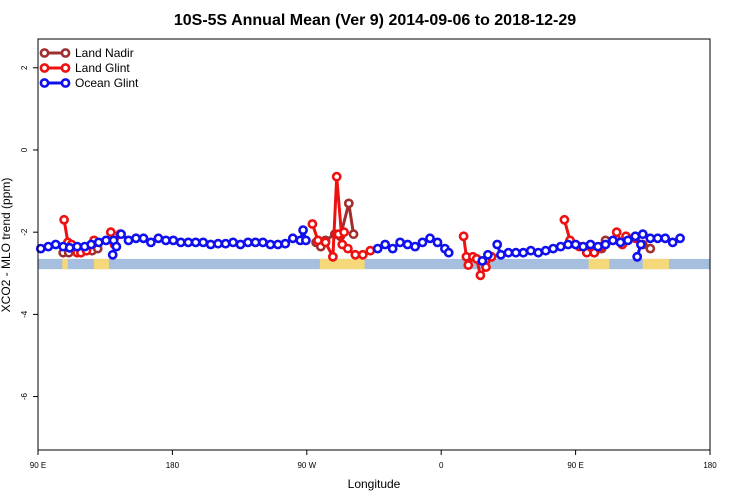 Image resolution: width=750 pixels, height=500 pixels. What do you see at coordinates (360, 245) in the screenshot?
I see `series-ocean-glint` at bounding box center [360, 245].